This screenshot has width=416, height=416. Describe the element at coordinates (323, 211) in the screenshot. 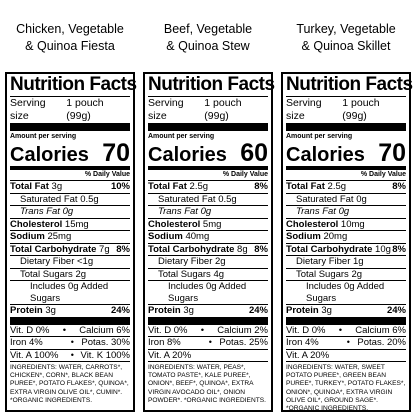

I see `trans-fat-text: Trans Fat 0g` at that location.